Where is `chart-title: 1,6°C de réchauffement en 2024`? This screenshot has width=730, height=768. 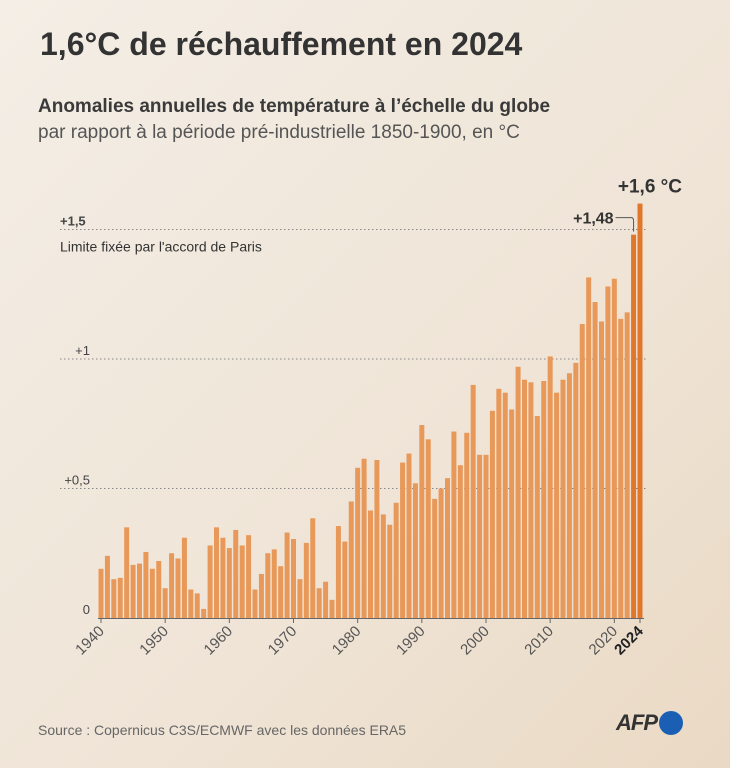
chart-title: 1,6°C de réchauffement en 2024 is located at coordinates (281, 44).